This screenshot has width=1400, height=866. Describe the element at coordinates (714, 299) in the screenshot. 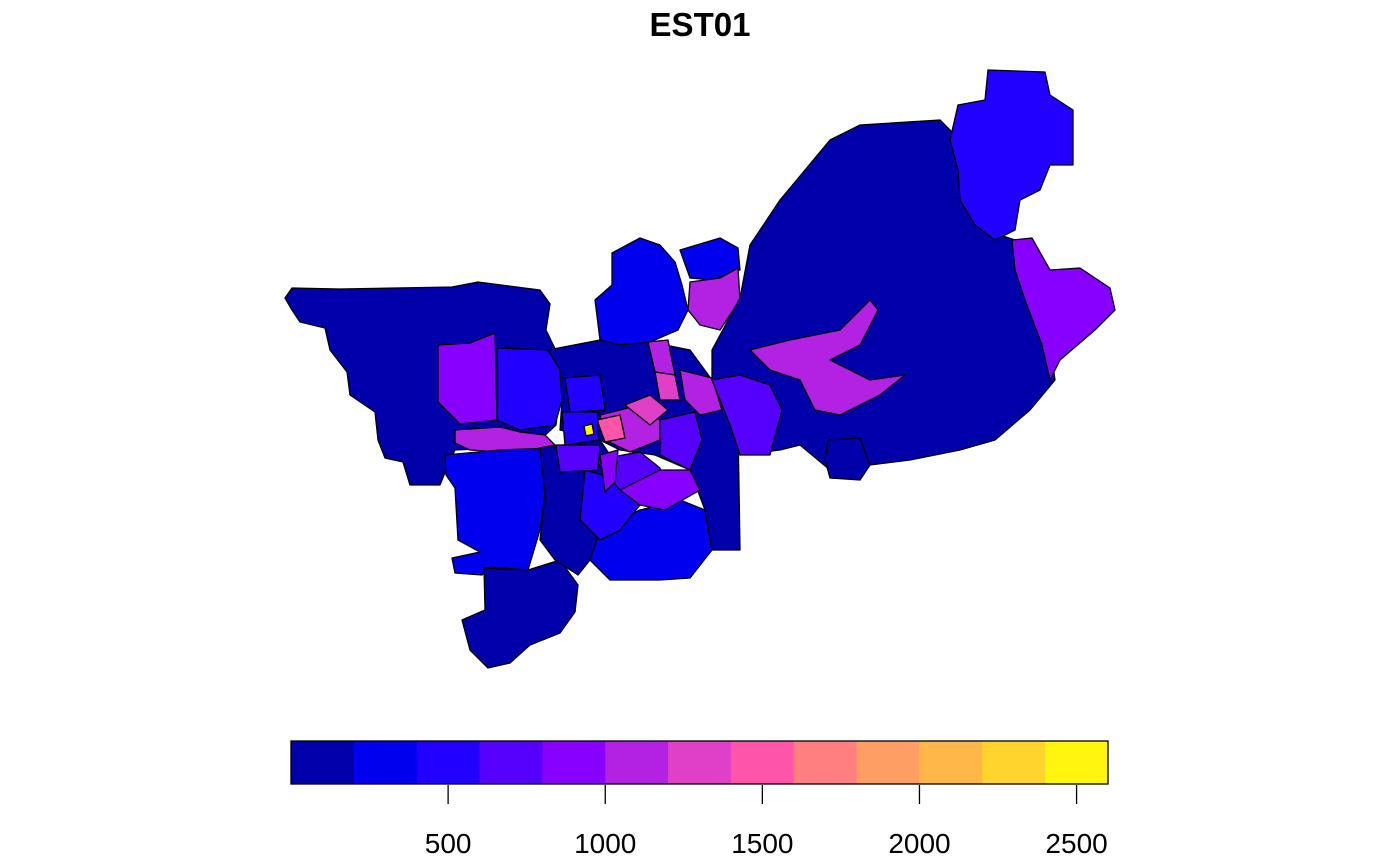

I see `region-north-purple` at that location.